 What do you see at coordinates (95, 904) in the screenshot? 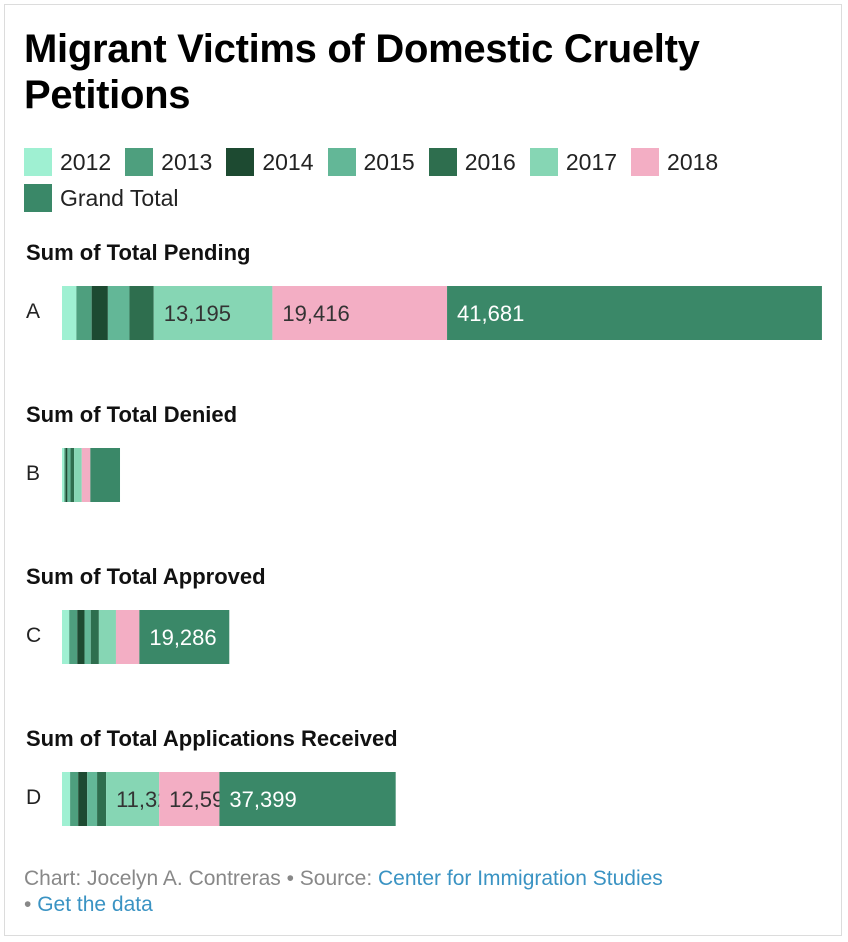
I see `get-data-link: Get the data` at bounding box center [95, 904].